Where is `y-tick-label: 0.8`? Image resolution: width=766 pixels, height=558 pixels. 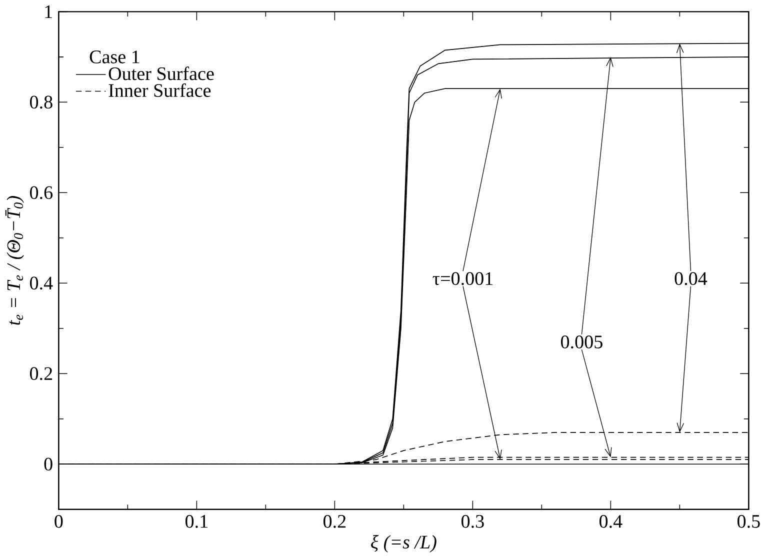
y-tick-label: 0.8 is located at coordinates (41, 102).